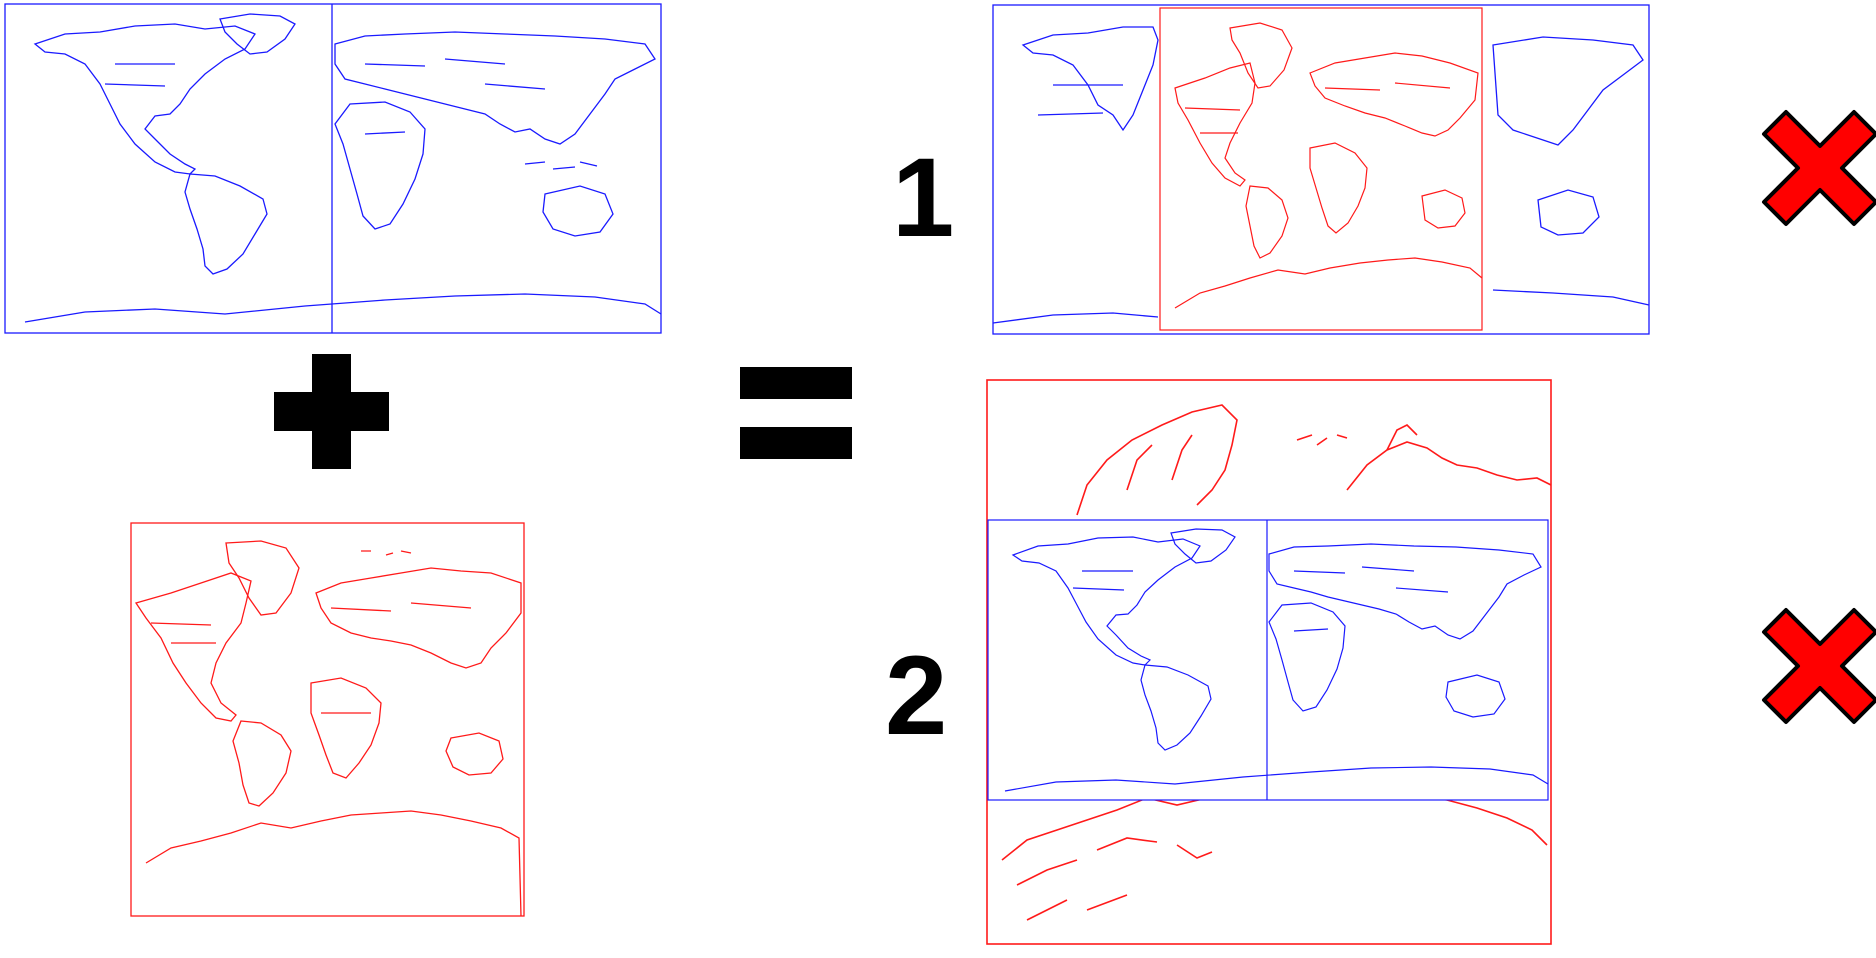 This screenshot has width=1876, height=958. I want to click on option-2-number: 2, so click(916, 695).